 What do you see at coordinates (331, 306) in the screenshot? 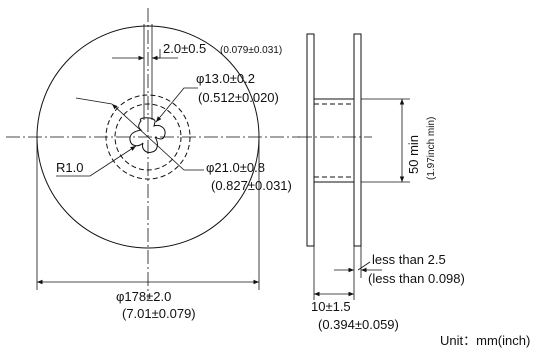
I see `width-label: 10±1.5` at bounding box center [331, 306].